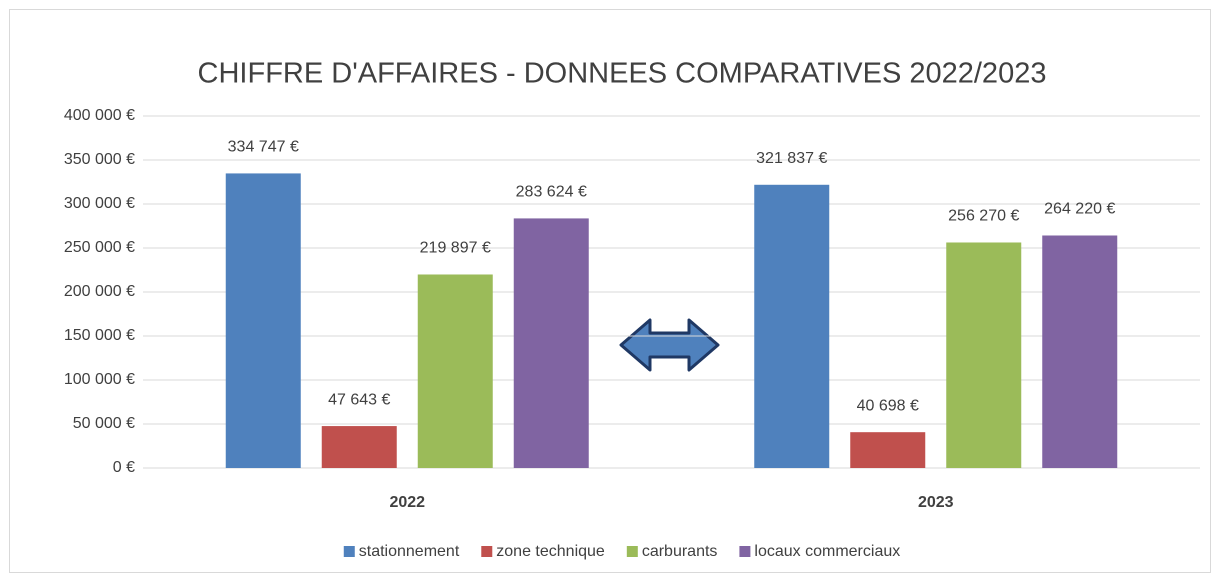 The height and width of the screenshot is (583, 1221). I want to click on value-label: 47 643 €, so click(359, 399).